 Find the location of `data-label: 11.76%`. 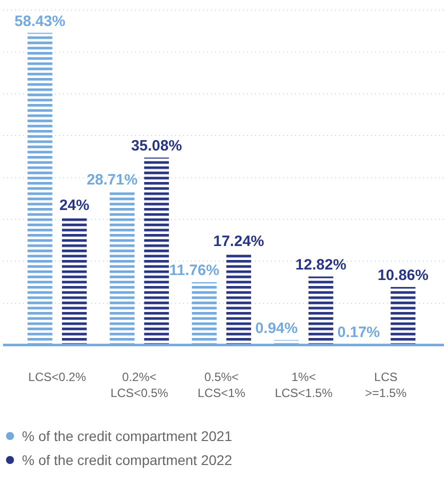

data-label: 11.76% is located at coordinates (194, 271).